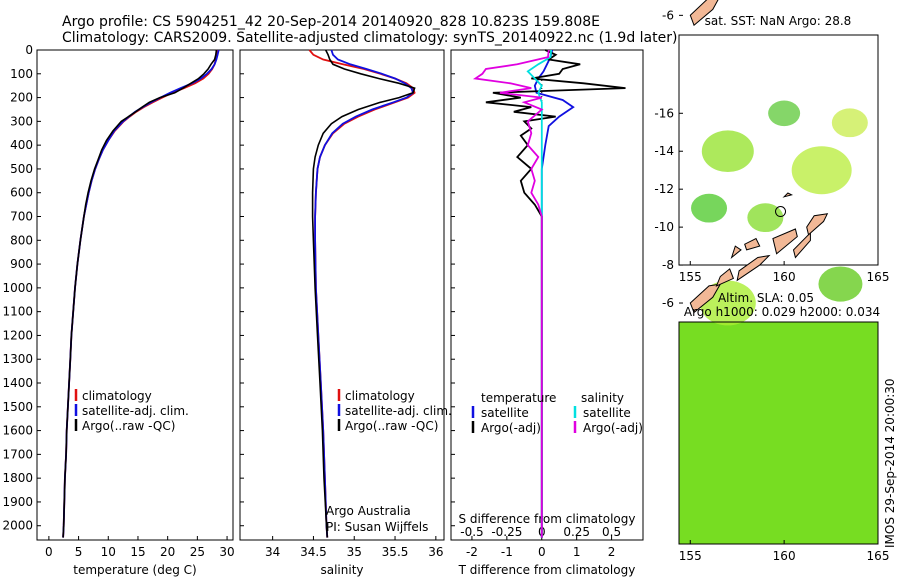 The height and width of the screenshot is (580, 900). Describe the element at coordinates (664, 189) in the screenshot. I see `y-tick-label: -12` at that location.